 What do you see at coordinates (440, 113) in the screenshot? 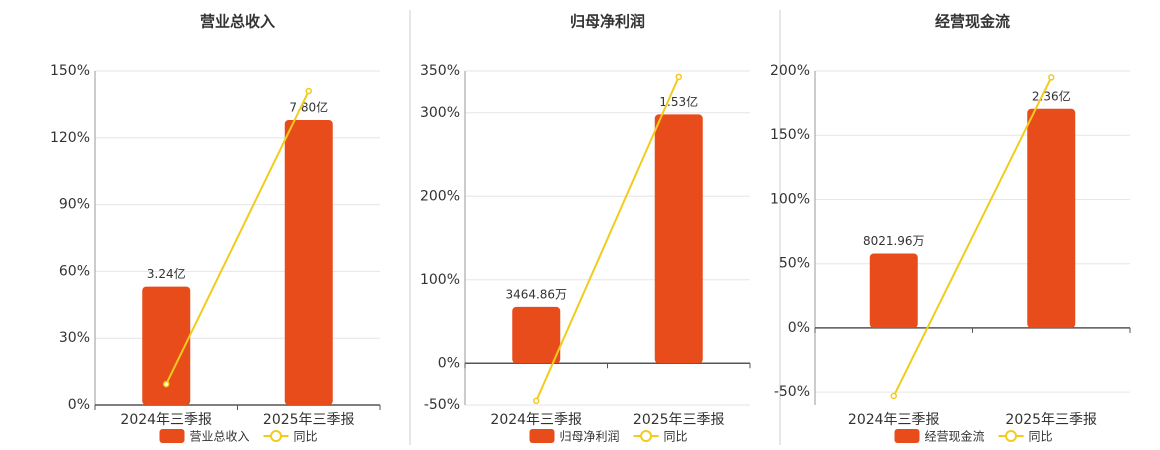
I see `y-tick-label: 300%` at bounding box center [440, 113].